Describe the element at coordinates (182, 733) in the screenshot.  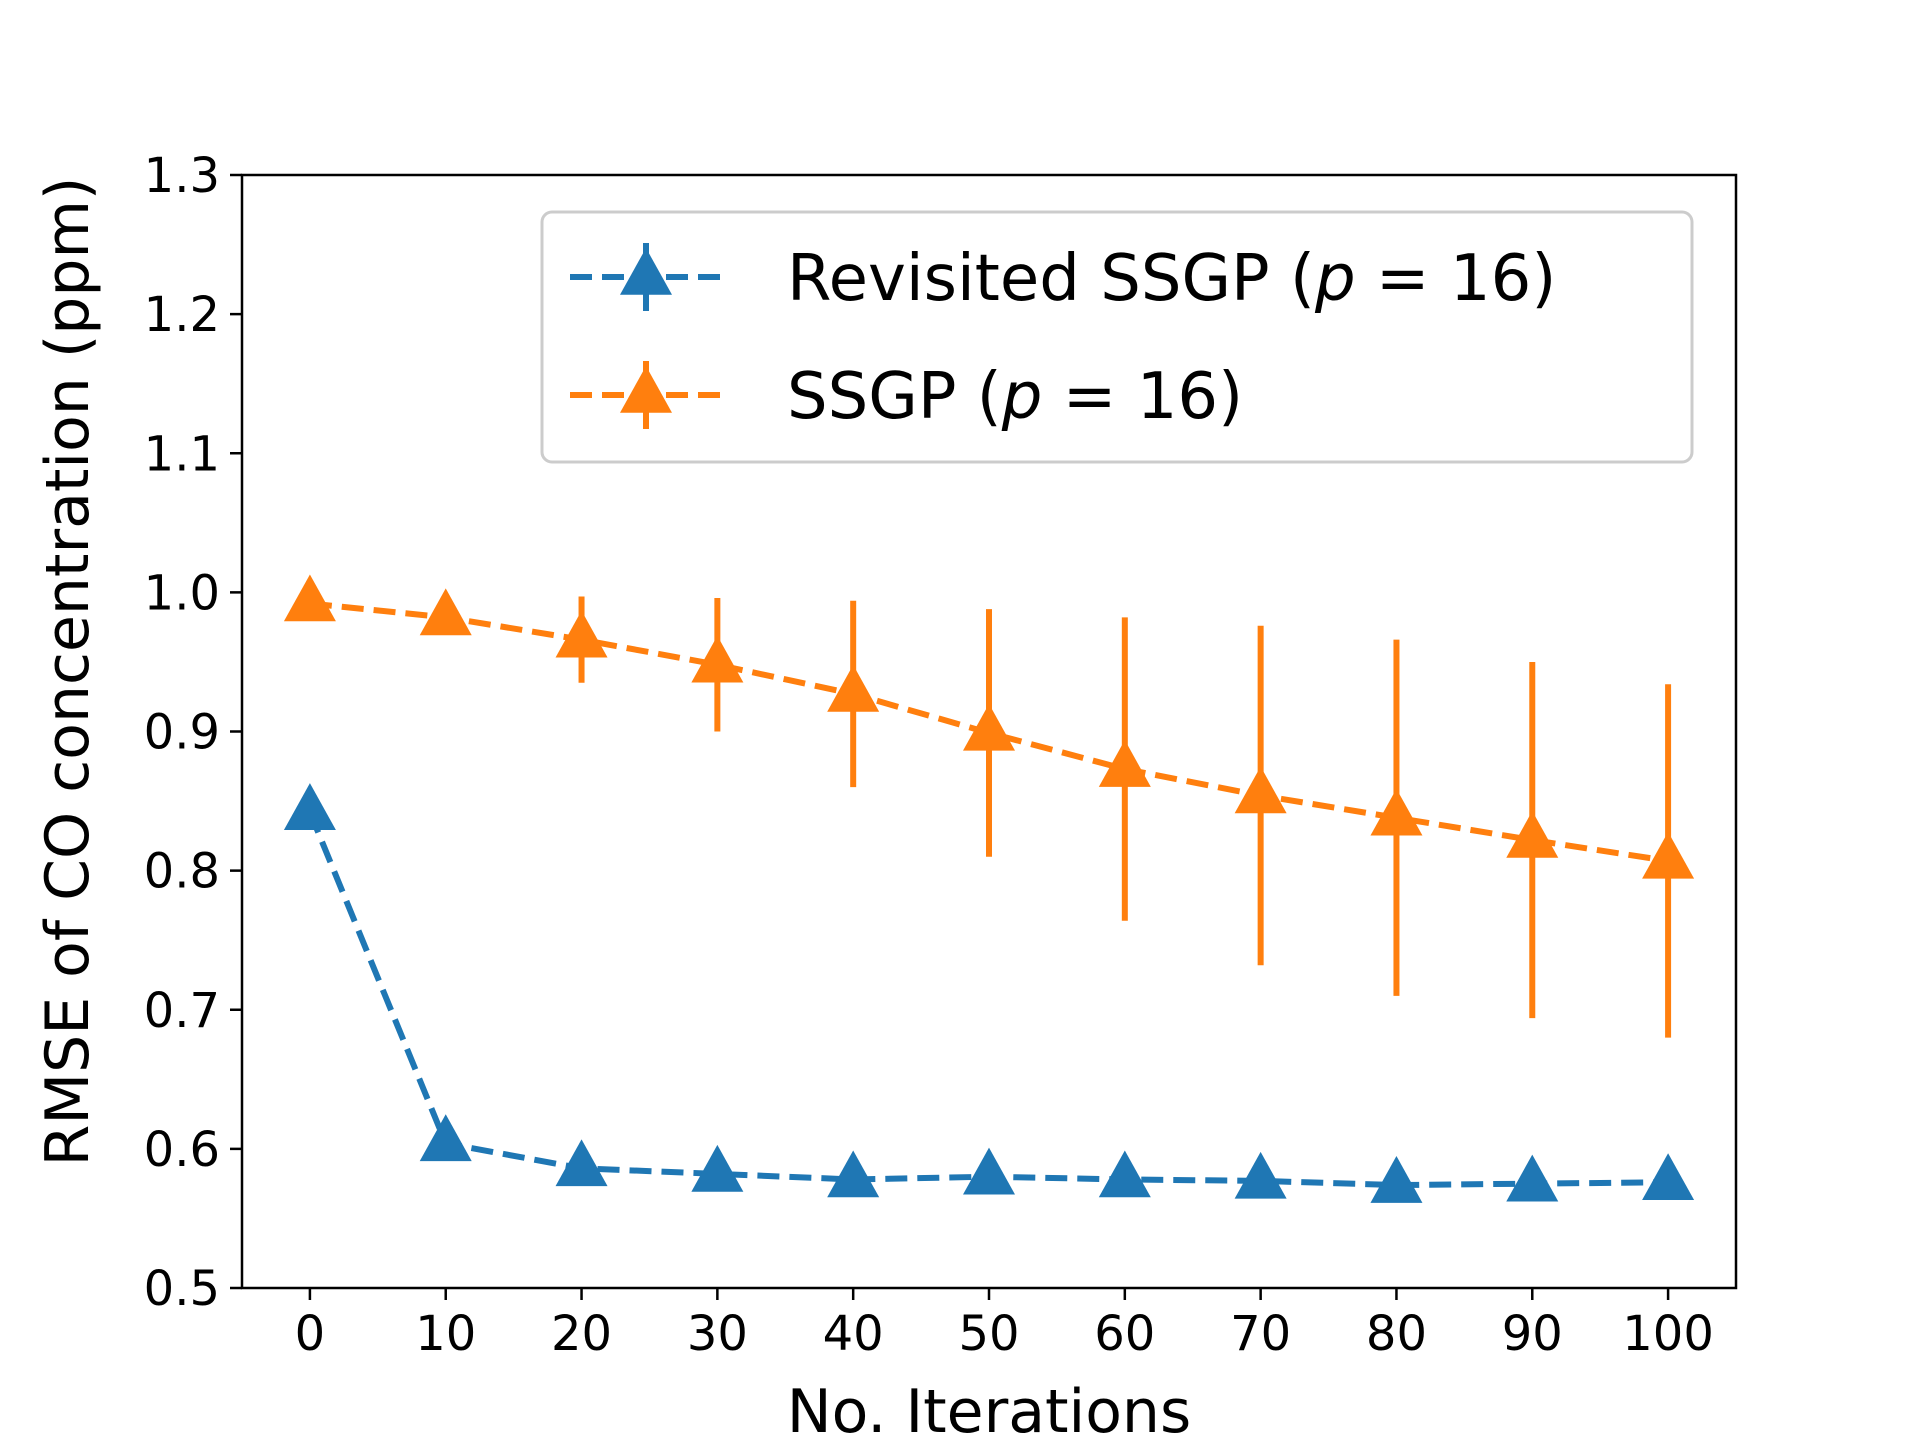
I see `y-tick-label: 0.9` at that location.